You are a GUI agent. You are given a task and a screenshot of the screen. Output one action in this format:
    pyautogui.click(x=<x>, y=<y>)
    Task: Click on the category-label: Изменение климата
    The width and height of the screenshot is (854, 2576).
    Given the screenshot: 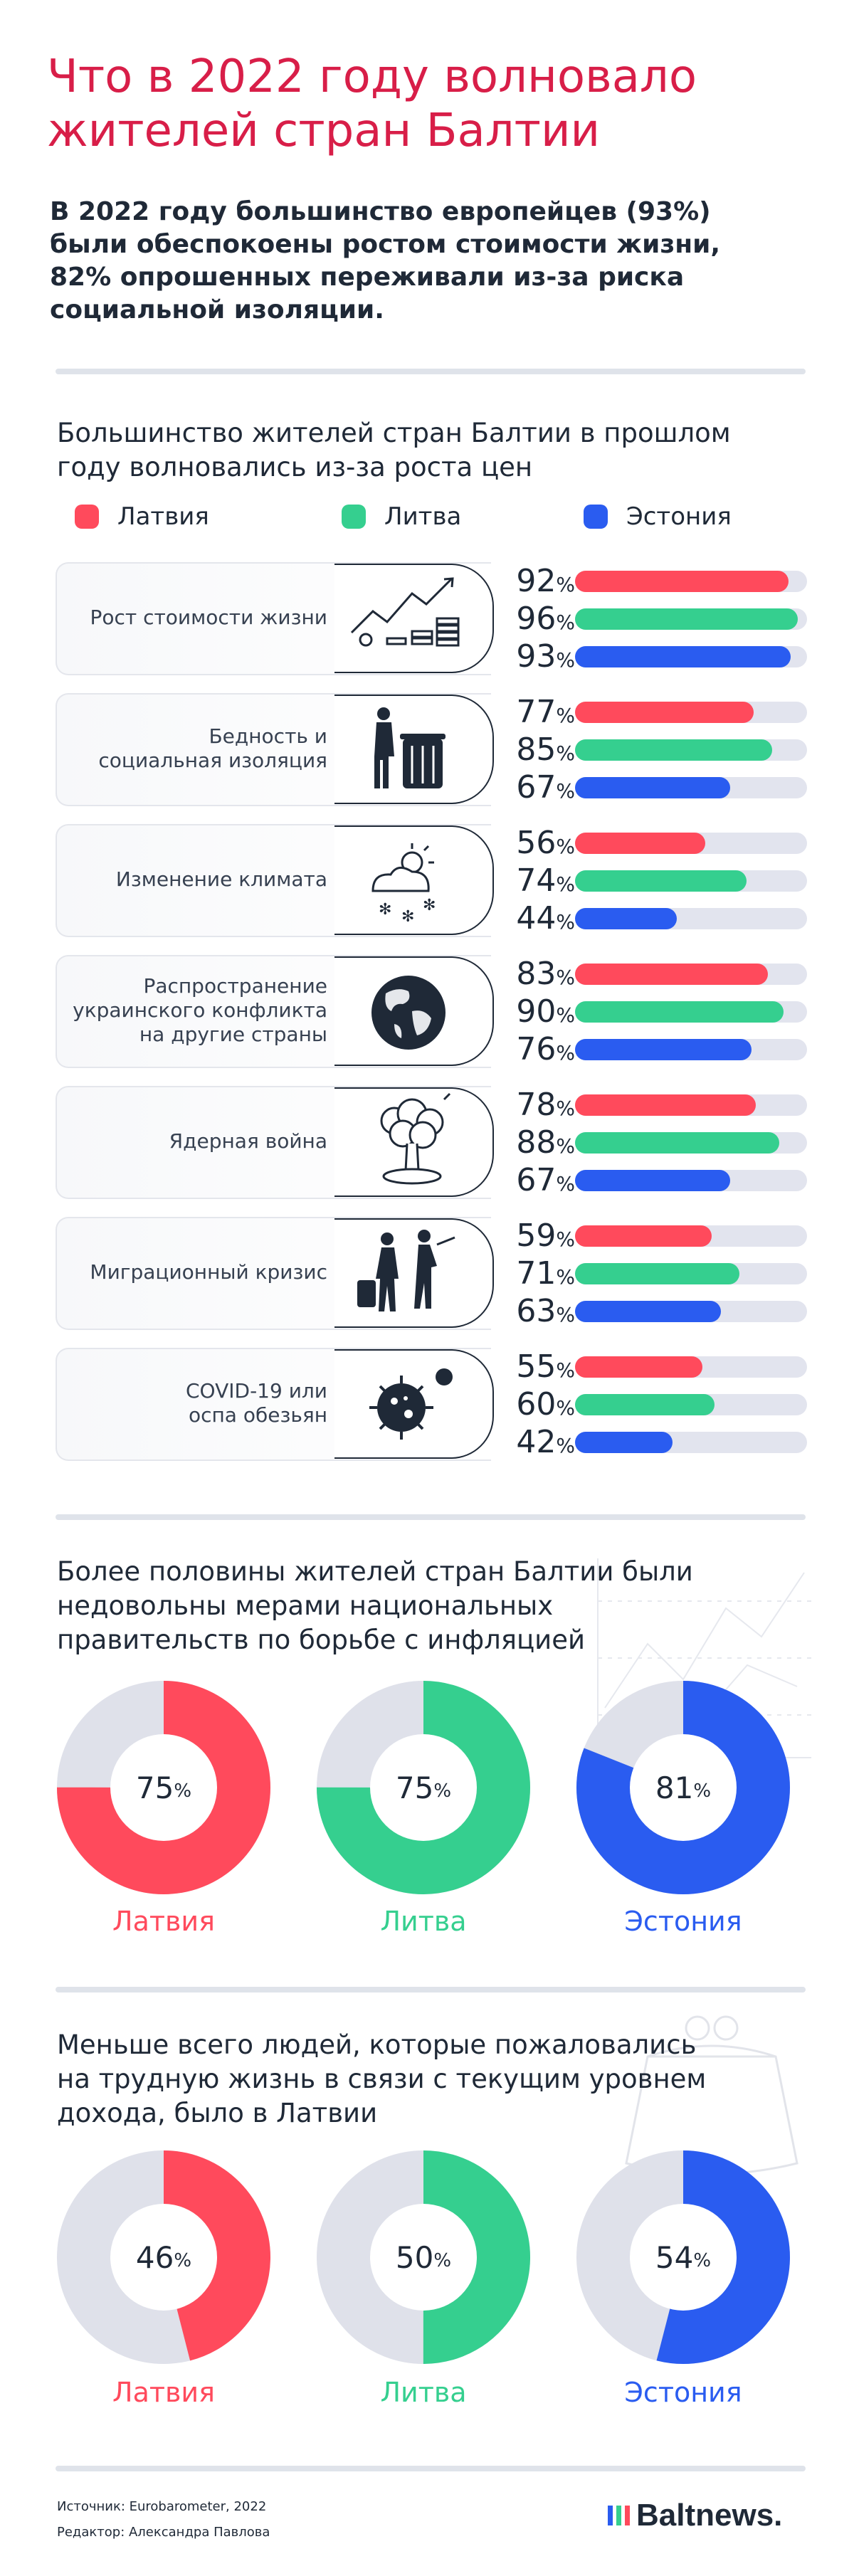 What is the action you would take?
    pyautogui.click(x=221, y=879)
    